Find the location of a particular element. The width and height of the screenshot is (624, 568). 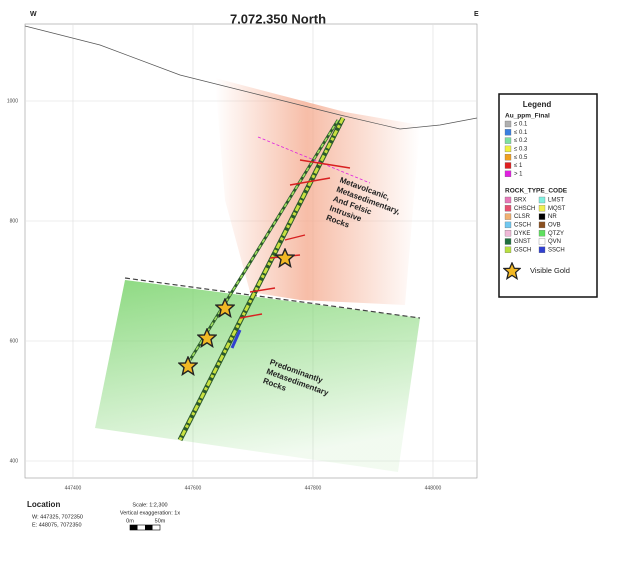

west-label: W is located at coordinates (33, 14).